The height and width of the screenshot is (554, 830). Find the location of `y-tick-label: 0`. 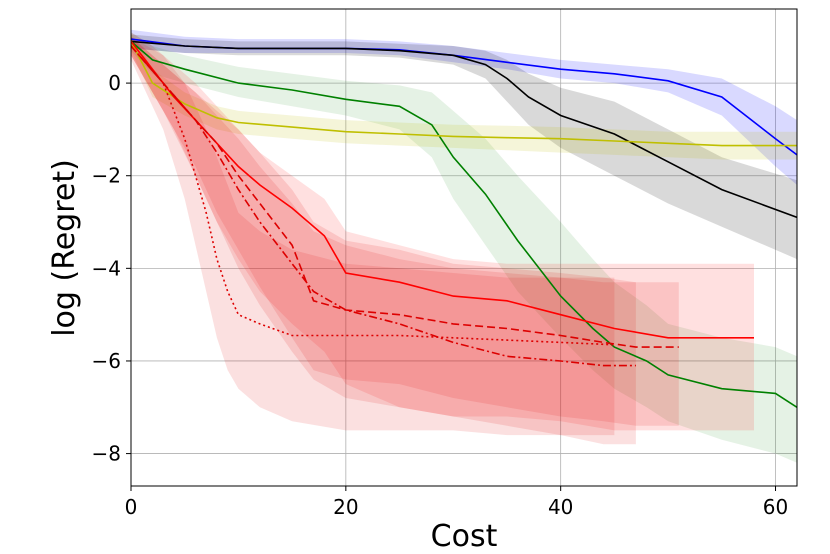

y-tick-label: 0 is located at coordinates (114, 83).